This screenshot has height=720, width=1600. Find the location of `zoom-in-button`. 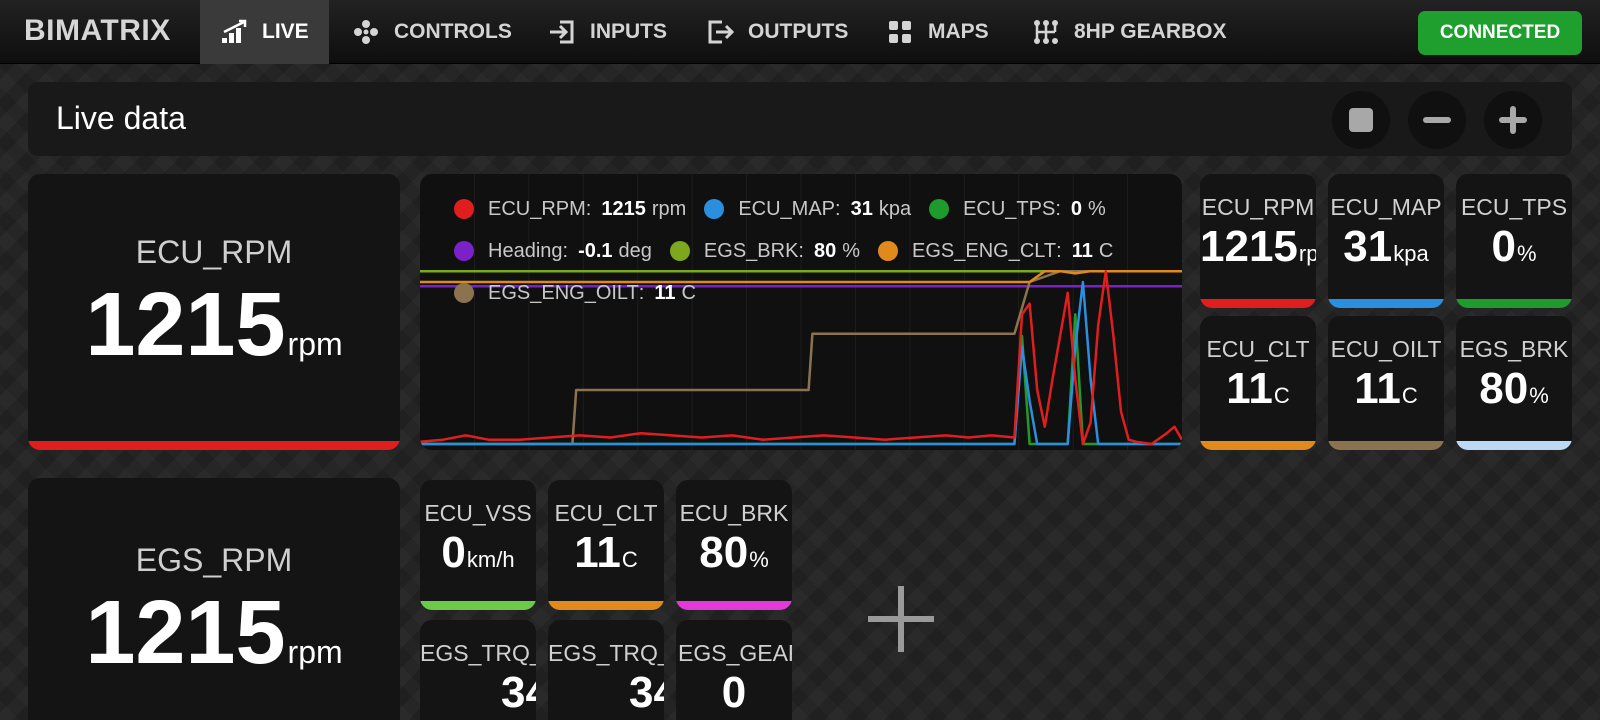

zoom-in-button is located at coordinates (1513, 120).